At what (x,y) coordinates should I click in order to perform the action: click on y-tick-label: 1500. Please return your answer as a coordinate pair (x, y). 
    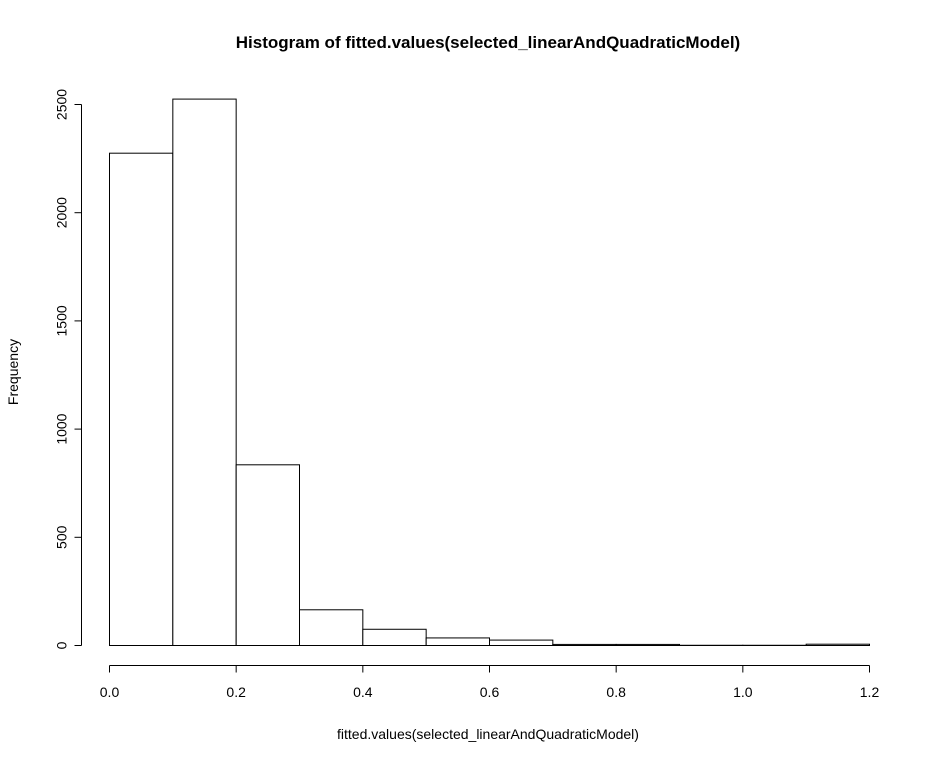
    Looking at the image, I should click on (62, 320).